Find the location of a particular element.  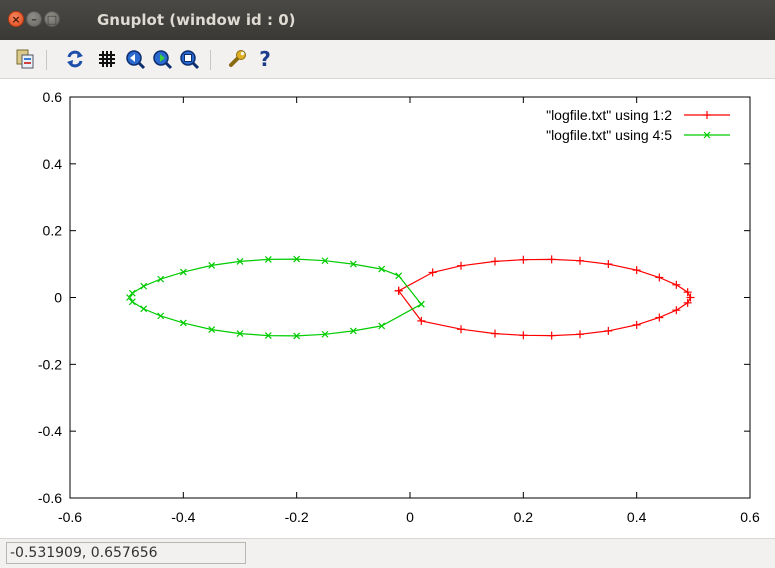

y-tick-label: 0 is located at coordinates (58, 298).